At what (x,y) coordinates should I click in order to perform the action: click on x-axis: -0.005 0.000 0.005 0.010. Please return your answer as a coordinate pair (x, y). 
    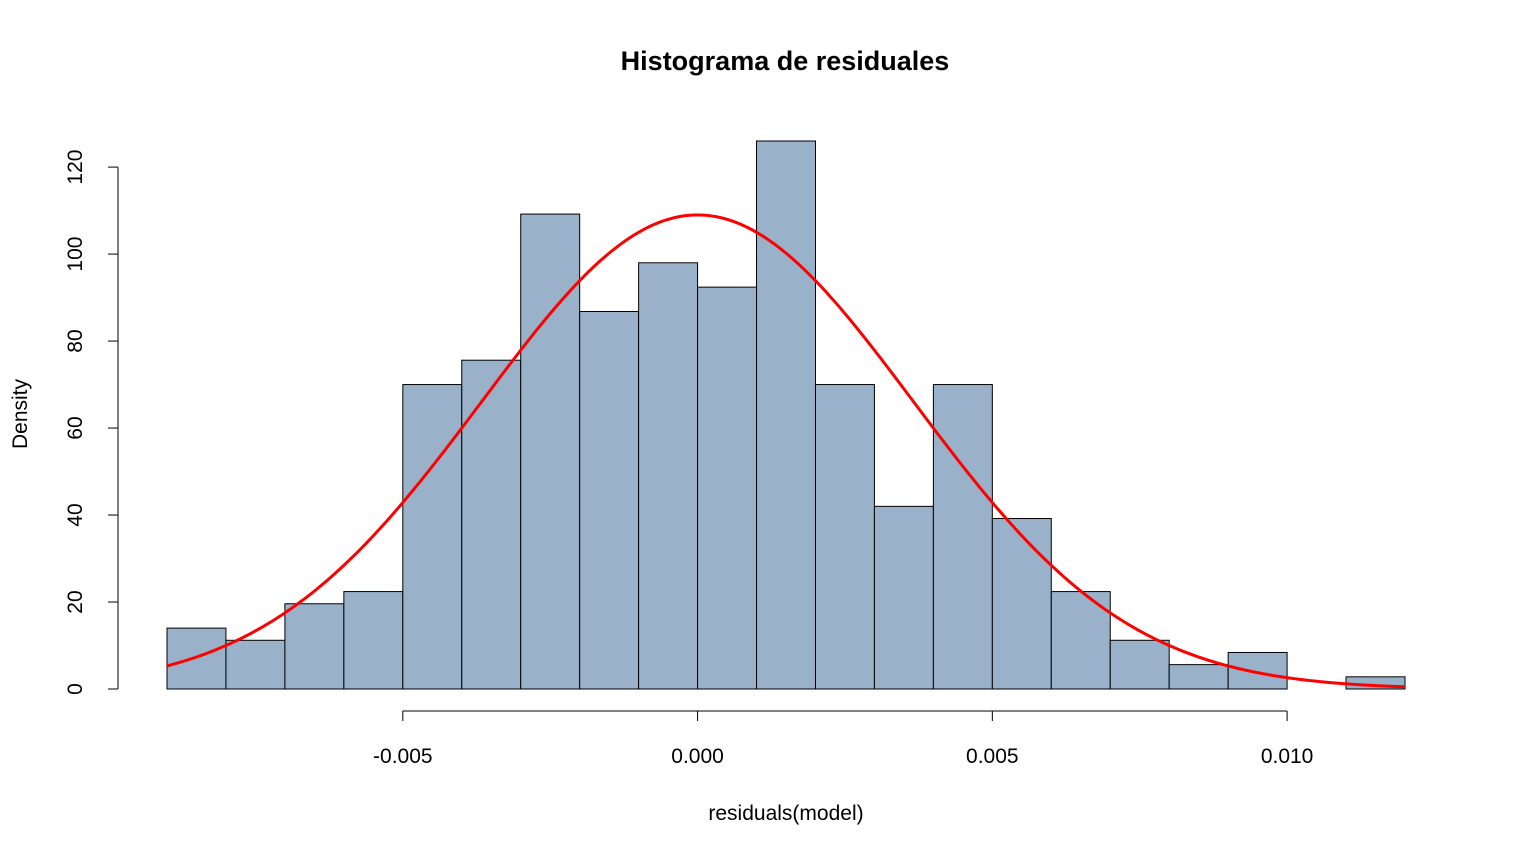
    Looking at the image, I should click on (843, 739).